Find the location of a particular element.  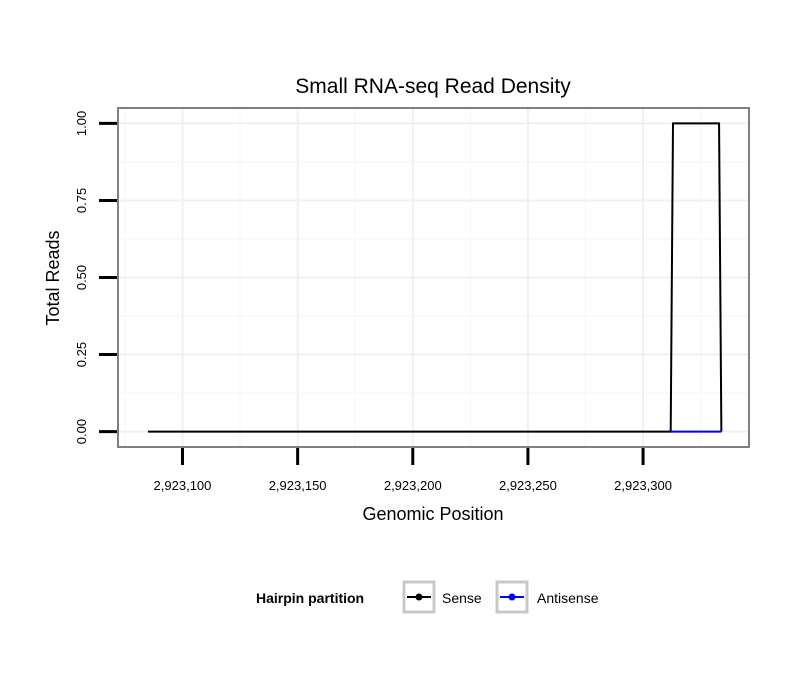

x-tick-label-1: 2,923,150 is located at coordinates (298, 485).